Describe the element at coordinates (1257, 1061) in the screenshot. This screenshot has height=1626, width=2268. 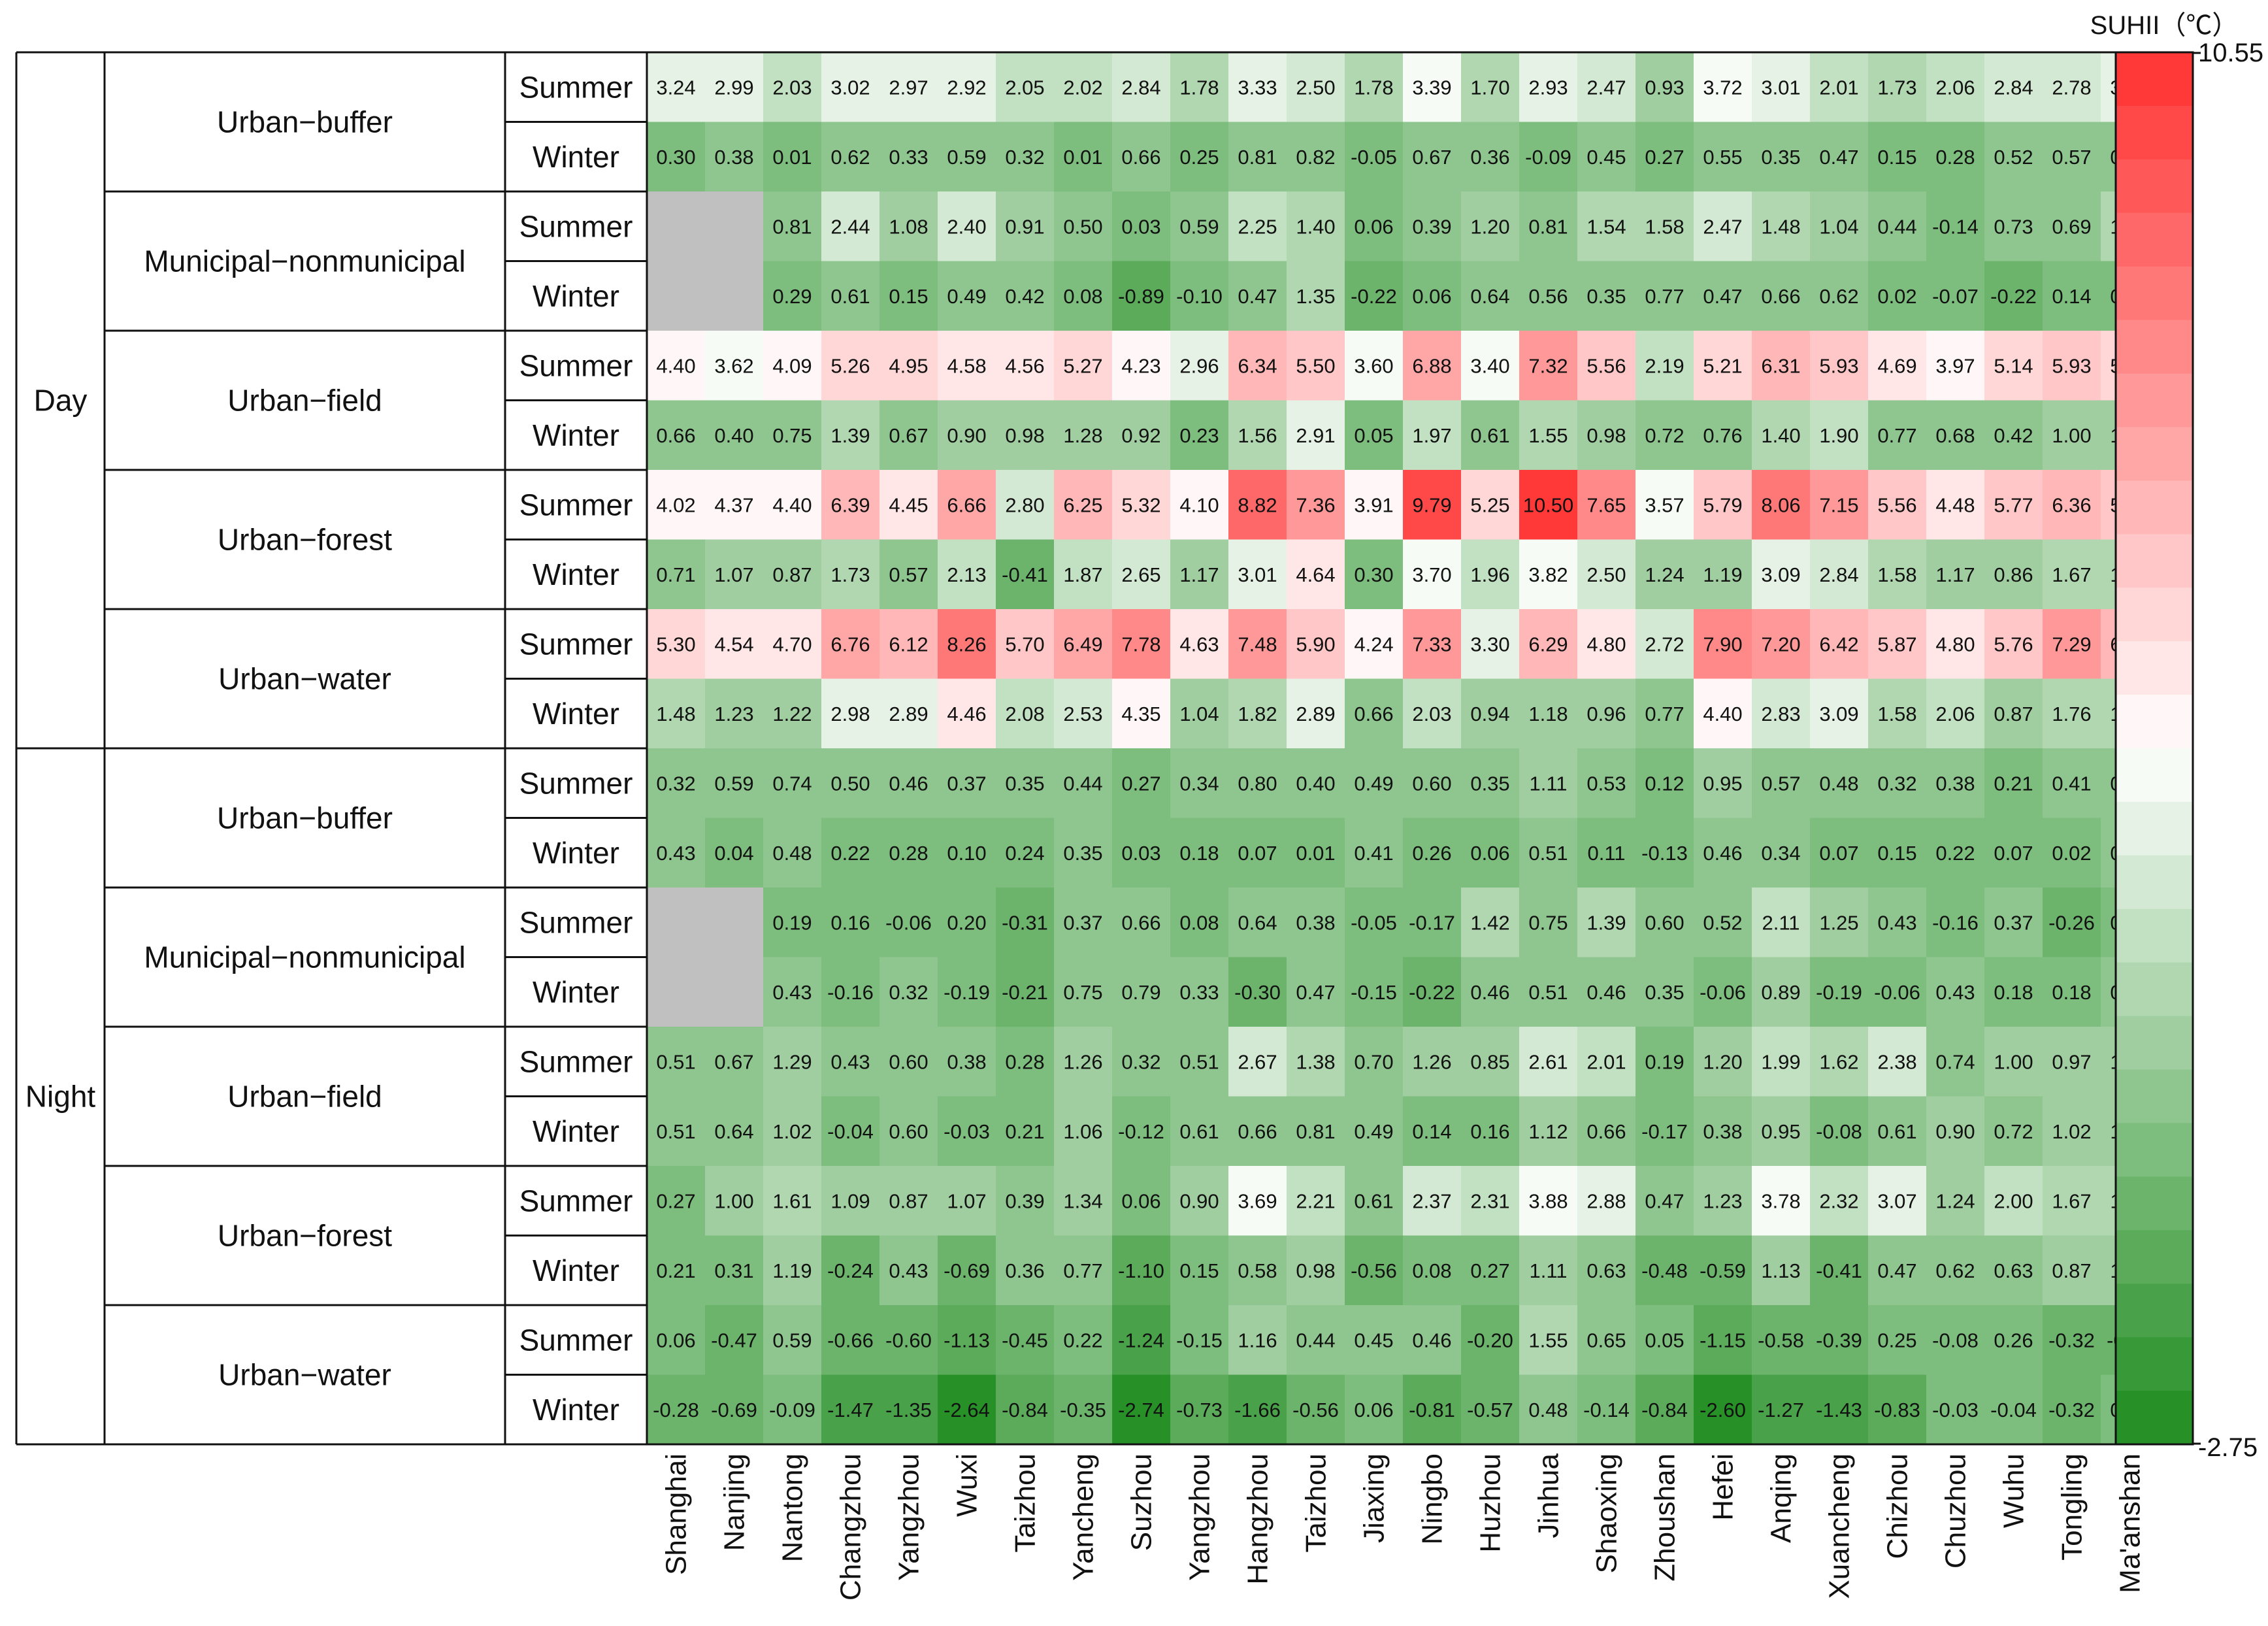
I see `cell-value-label: 2.67` at that location.